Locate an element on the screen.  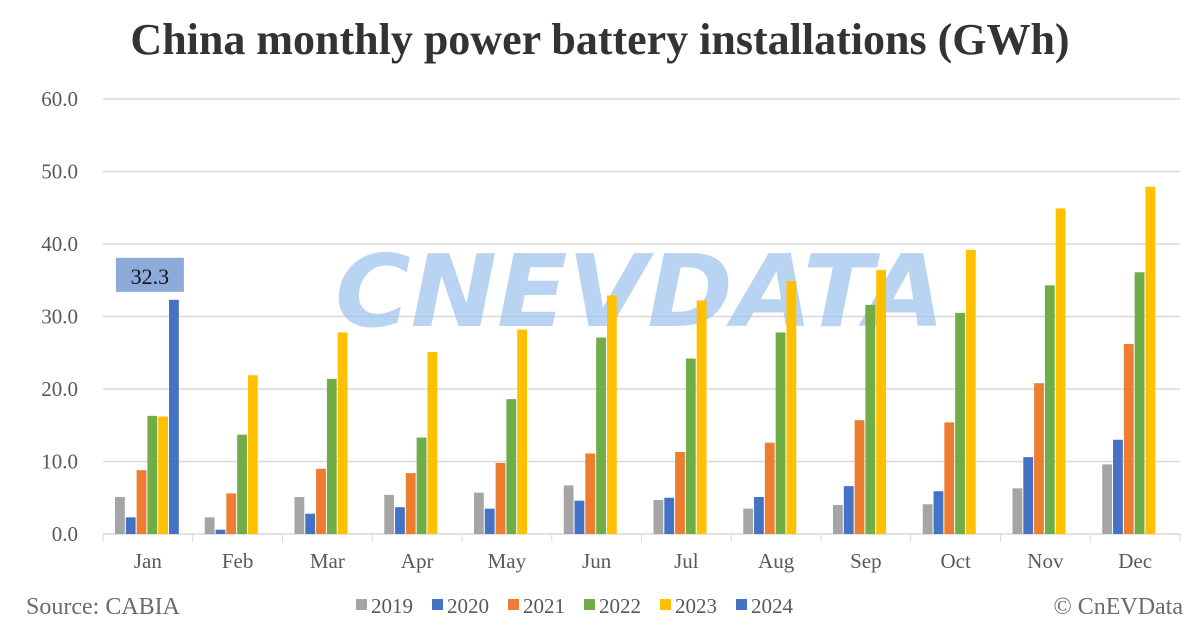
legend-label: 2022 is located at coordinates (620, 606).